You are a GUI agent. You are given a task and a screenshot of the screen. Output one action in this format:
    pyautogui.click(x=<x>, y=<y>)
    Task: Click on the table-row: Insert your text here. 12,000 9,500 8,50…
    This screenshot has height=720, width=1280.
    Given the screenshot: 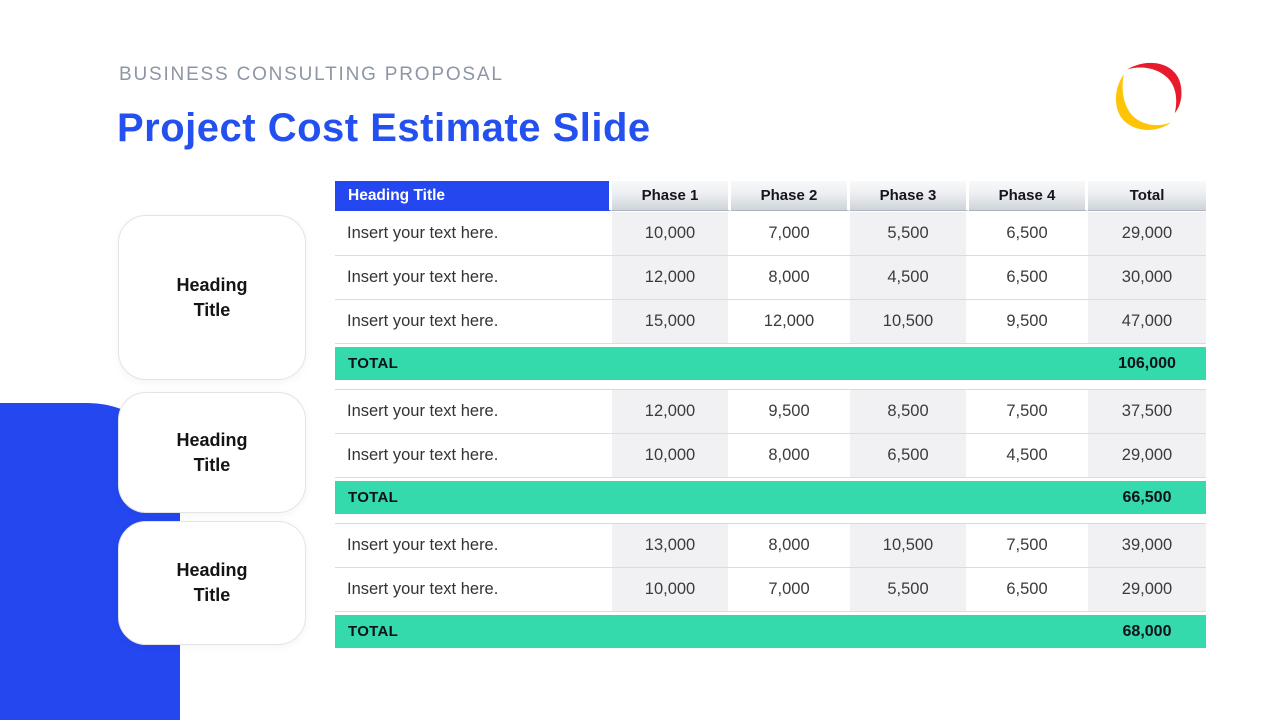 What is the action you would take?
    pyautogui.click(x=770, y=412)
    